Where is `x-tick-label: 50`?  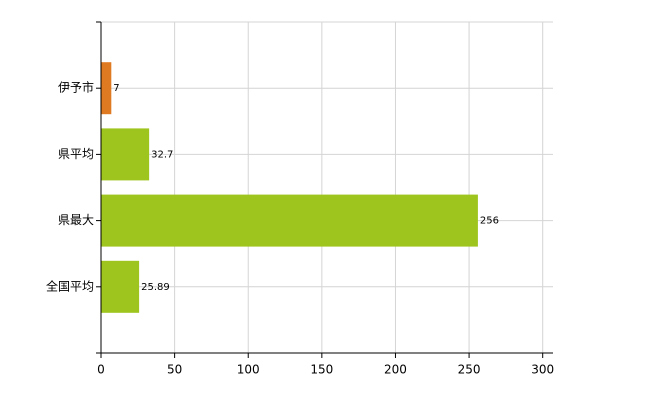
x-tick-label: 50 is located at coordinates (174, 370).